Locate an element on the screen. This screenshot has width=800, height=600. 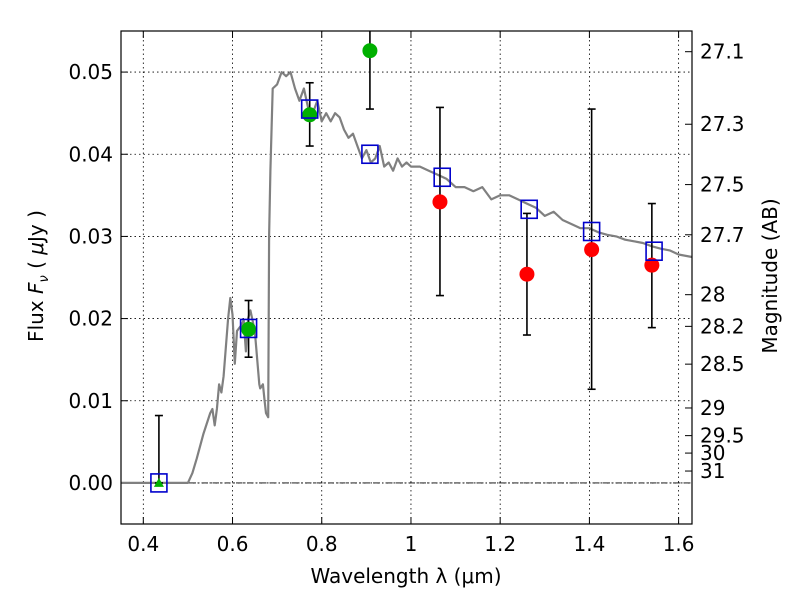
magnitude-tick-label: 30 is located at coordinates (712, 453).